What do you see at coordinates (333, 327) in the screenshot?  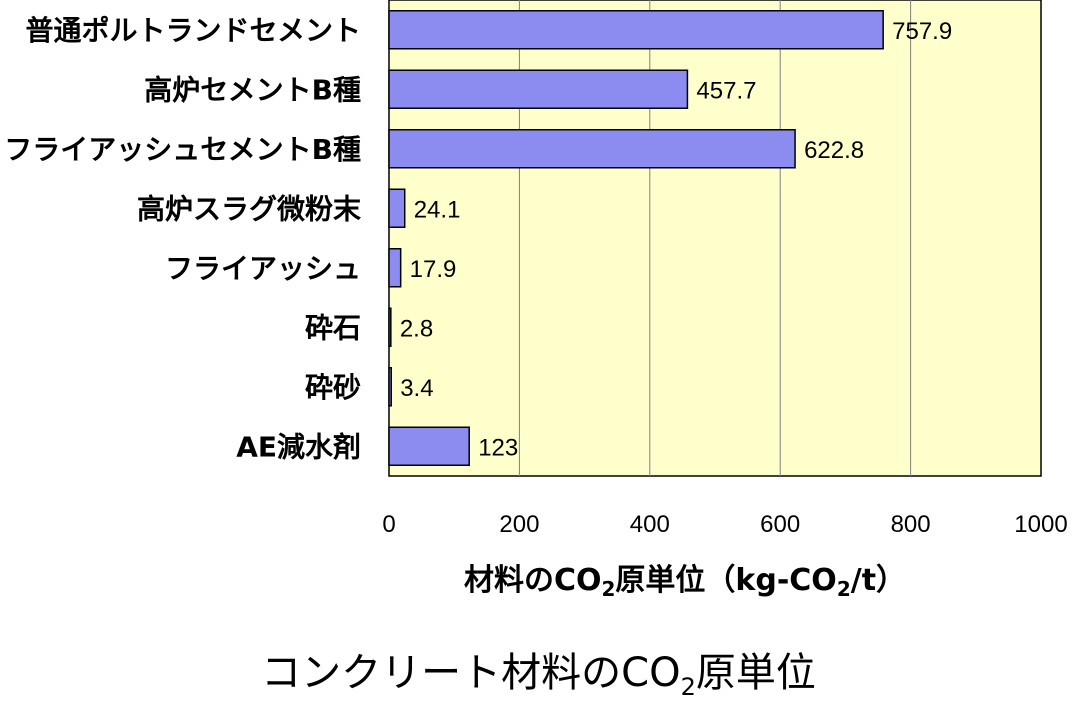 I see `category-label: 砕石` at bounding box center [333, 327].